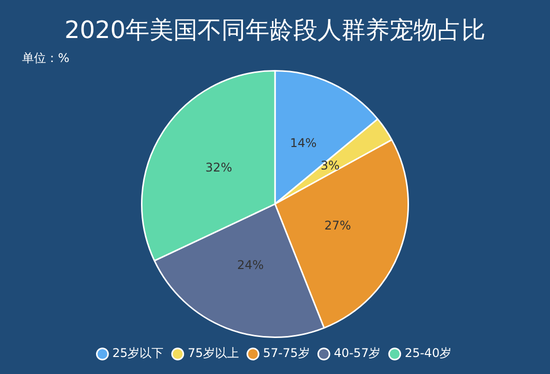  What do you see at coordinates (275, 30) in the screenshot?
I see `chart-title: 2020年美国不同年龄段人群养宠物占比` at bounding box center [275, 30].